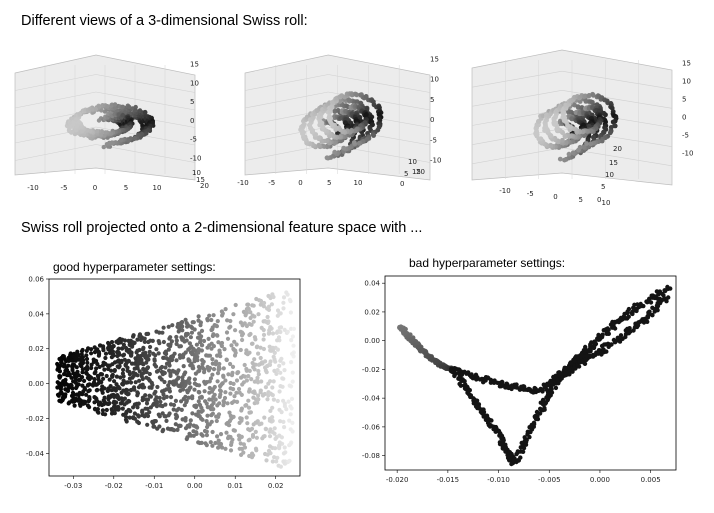  What do you see at coordinates (530, 194) in the screenshot?
I see `x-tick-label: -5` at bounding box center [530, 194].